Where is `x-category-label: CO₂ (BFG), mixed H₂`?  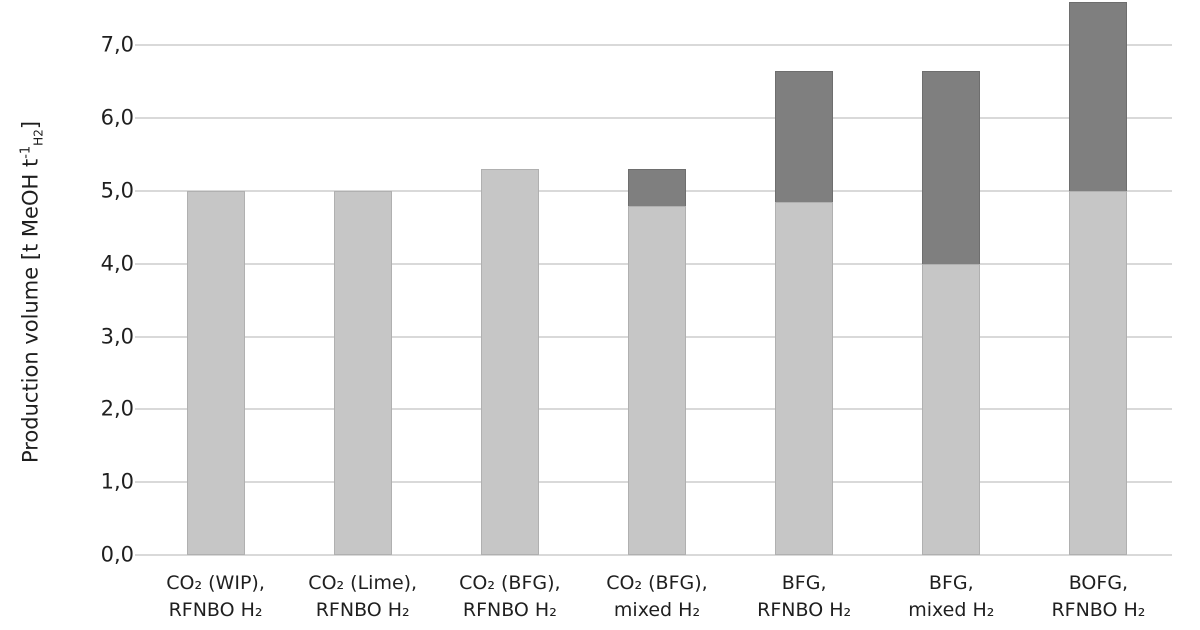
x-category-label: CO₂ (BFG), mixed H₂ is located at coordinates (656, 597).